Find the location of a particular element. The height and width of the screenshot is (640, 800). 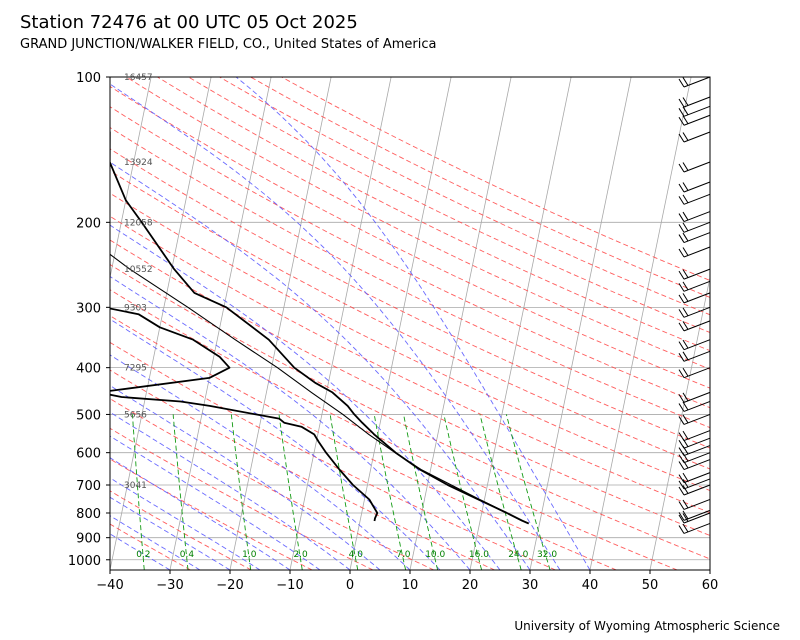

mixing-ratio-label: 2.0 is located at coordinates (300, 555).